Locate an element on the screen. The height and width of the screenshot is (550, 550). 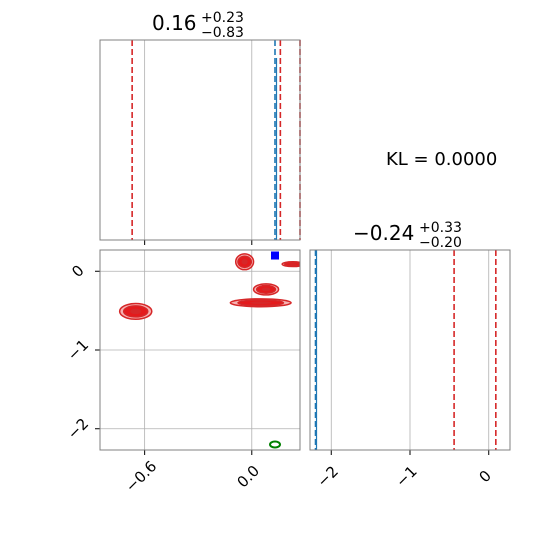
y-tick-label: −1 is located at coordinates (78, 350).